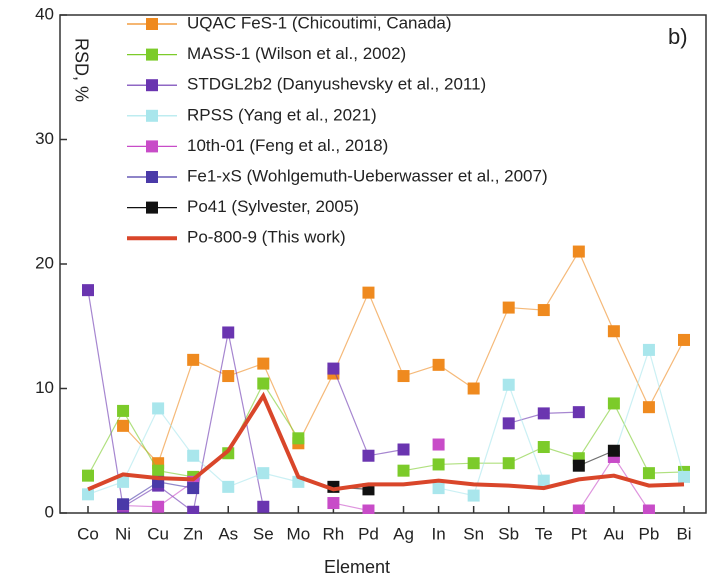  What do you see at coordinates (49, 511) in the screenshot?
I see `y-tick-label: 0` at bounding box center [49, 511].